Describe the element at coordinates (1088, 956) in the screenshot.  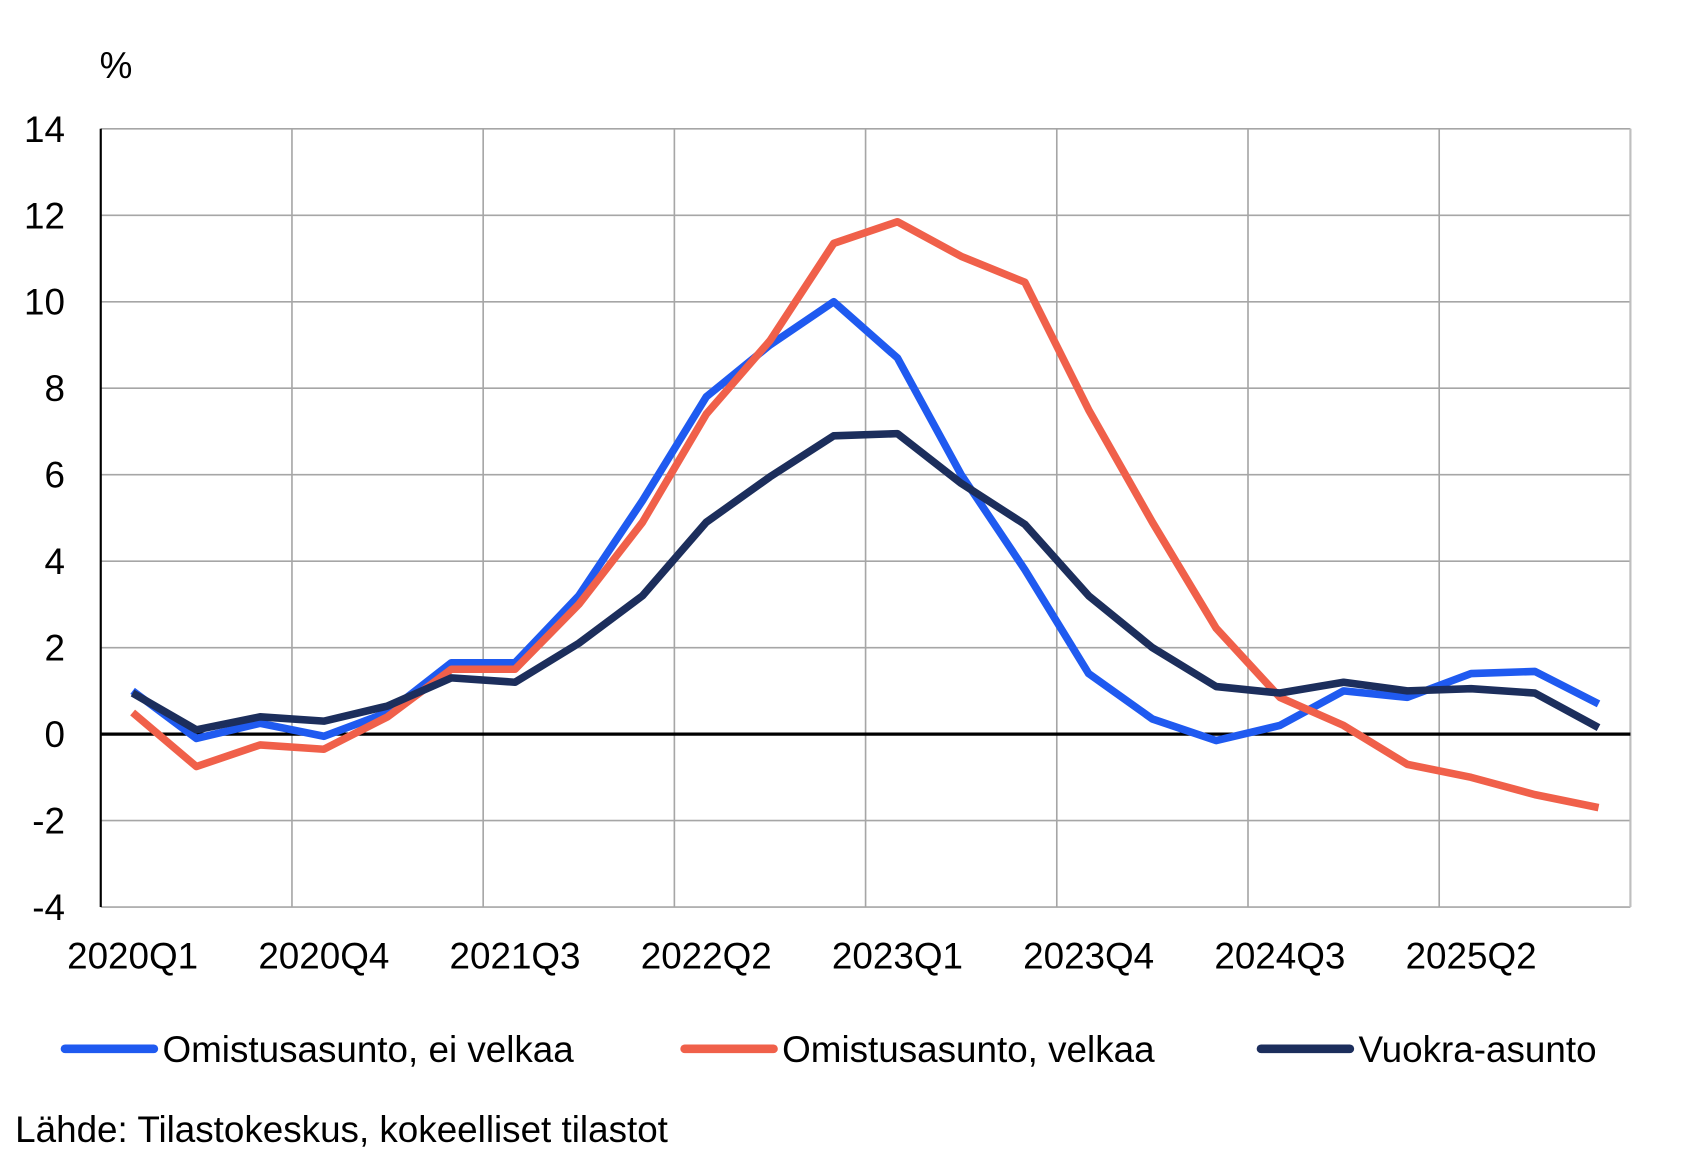
I see `x-tick-label: 2023Q4` at that location.